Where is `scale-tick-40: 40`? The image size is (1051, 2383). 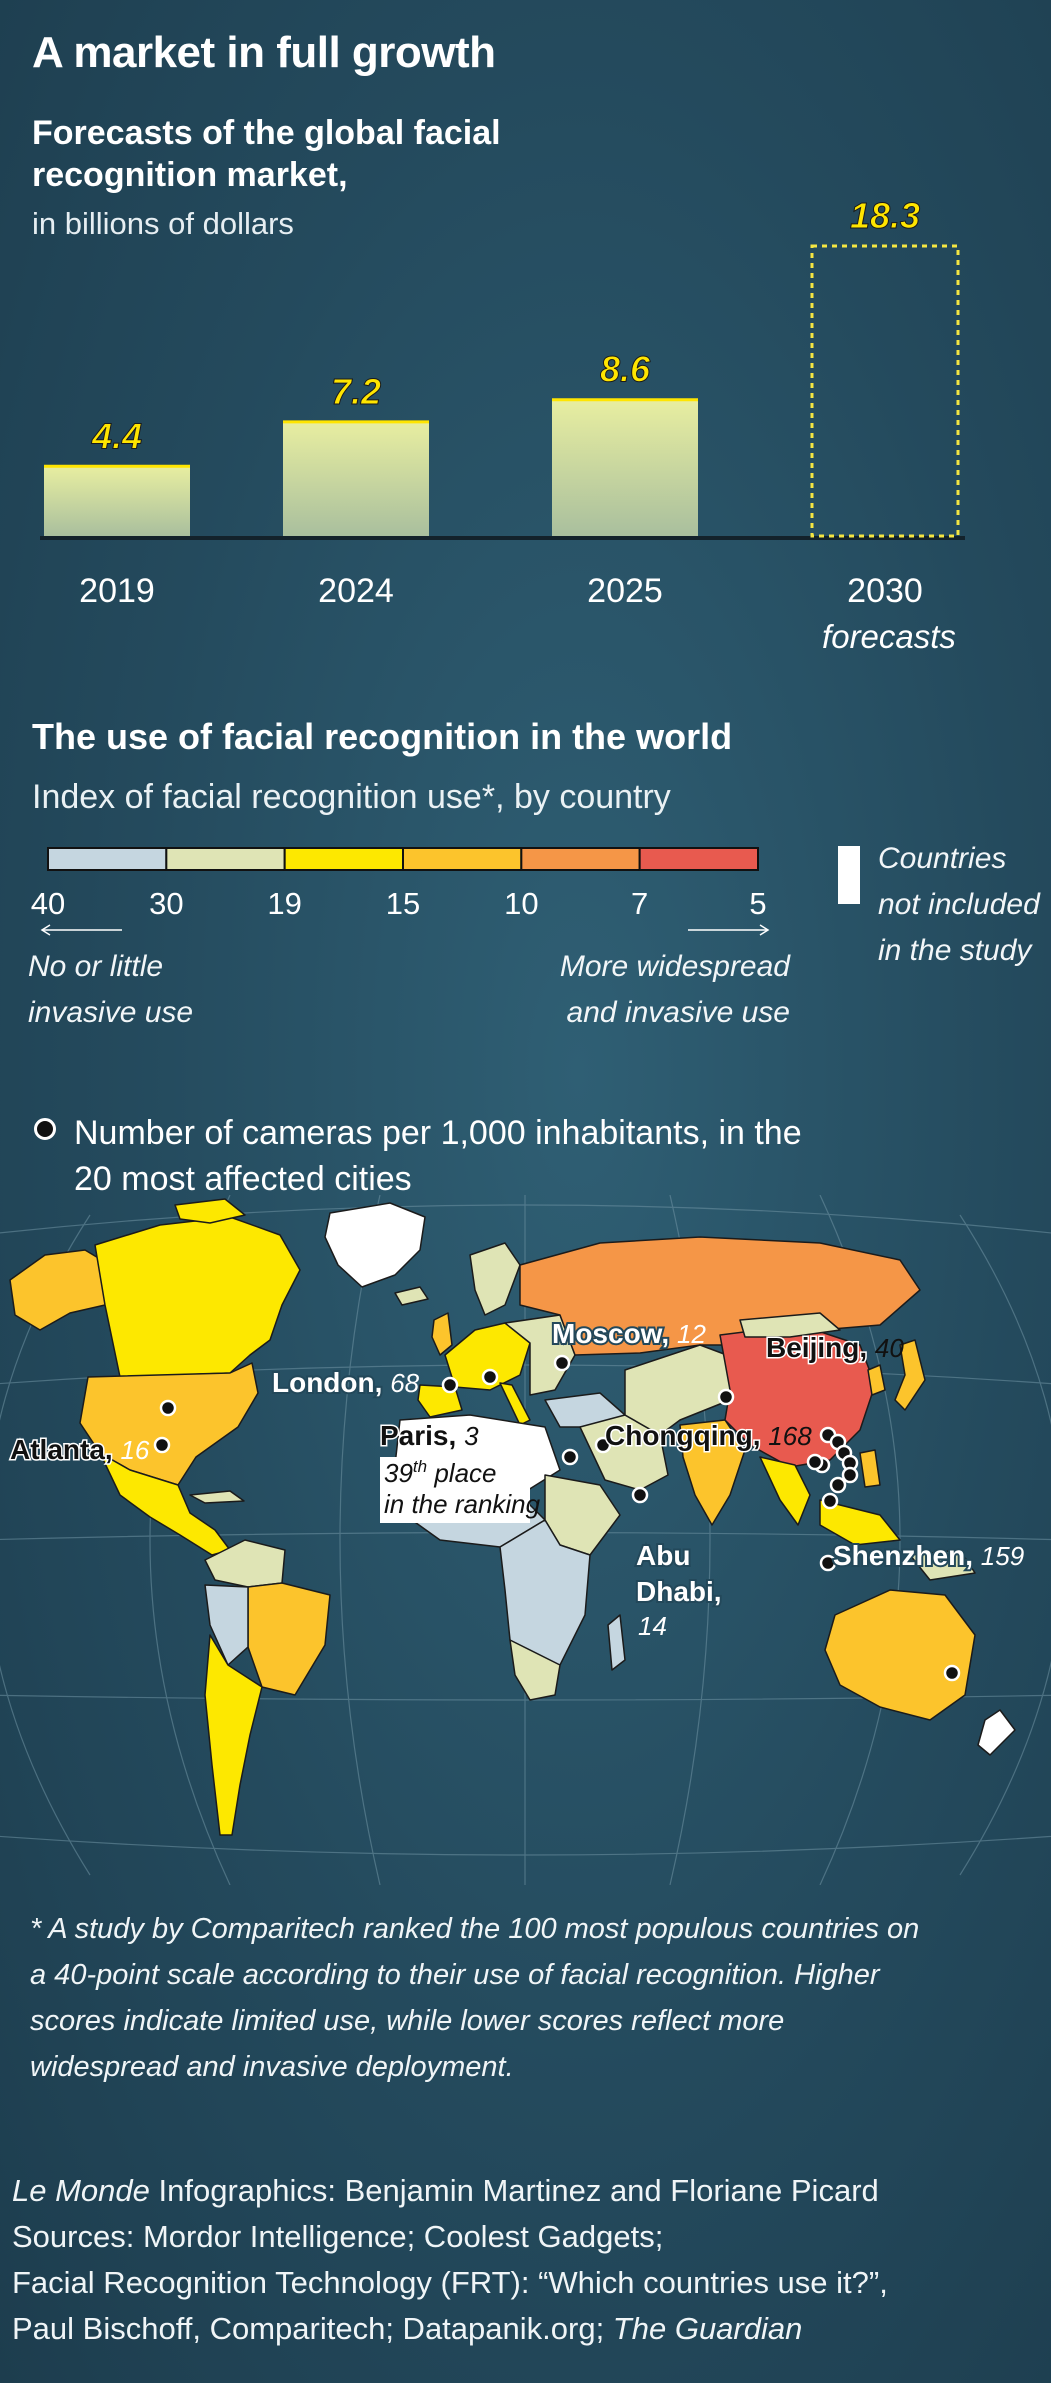 scale-tick-40: 40 is located at coordinates (48, 903).